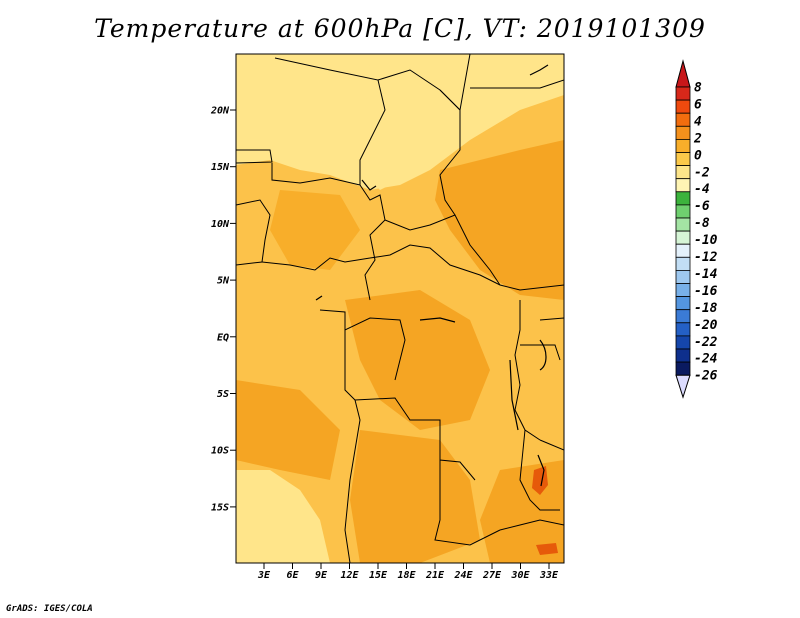 The width and height of the screenshot is (800, 618). I want to click on lat-tick-label: 15S, so click(220, 507).